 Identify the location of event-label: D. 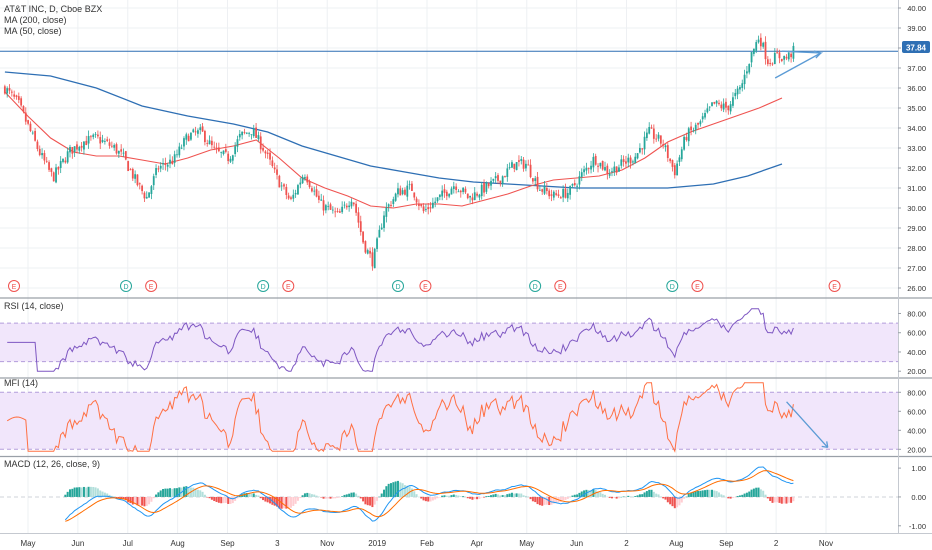
(397, 287).